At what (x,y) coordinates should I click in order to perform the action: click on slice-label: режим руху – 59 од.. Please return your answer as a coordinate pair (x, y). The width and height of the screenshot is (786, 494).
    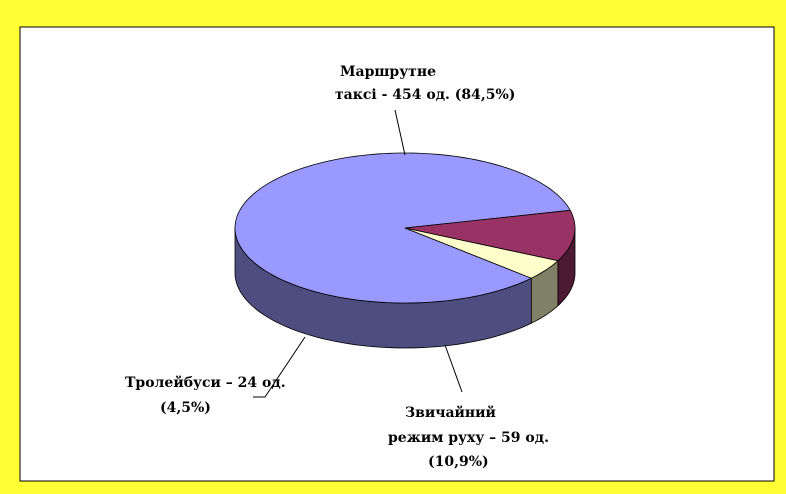
    Looking at the image, I should click on (468, 438).